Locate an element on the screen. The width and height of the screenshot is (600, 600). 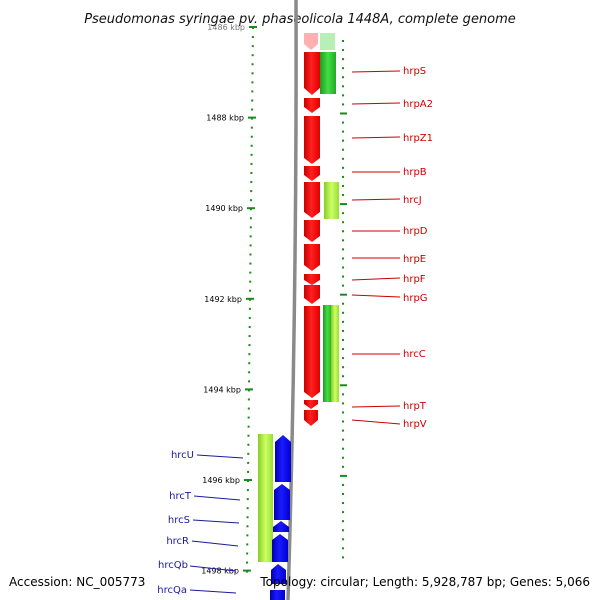
gene-label: hrpE is located at coordinates (414, 259).